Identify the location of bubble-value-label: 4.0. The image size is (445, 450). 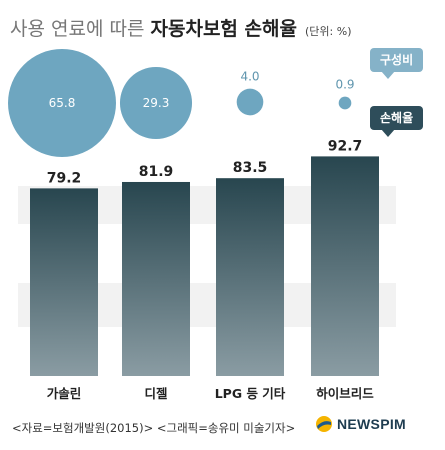
(249, 77).